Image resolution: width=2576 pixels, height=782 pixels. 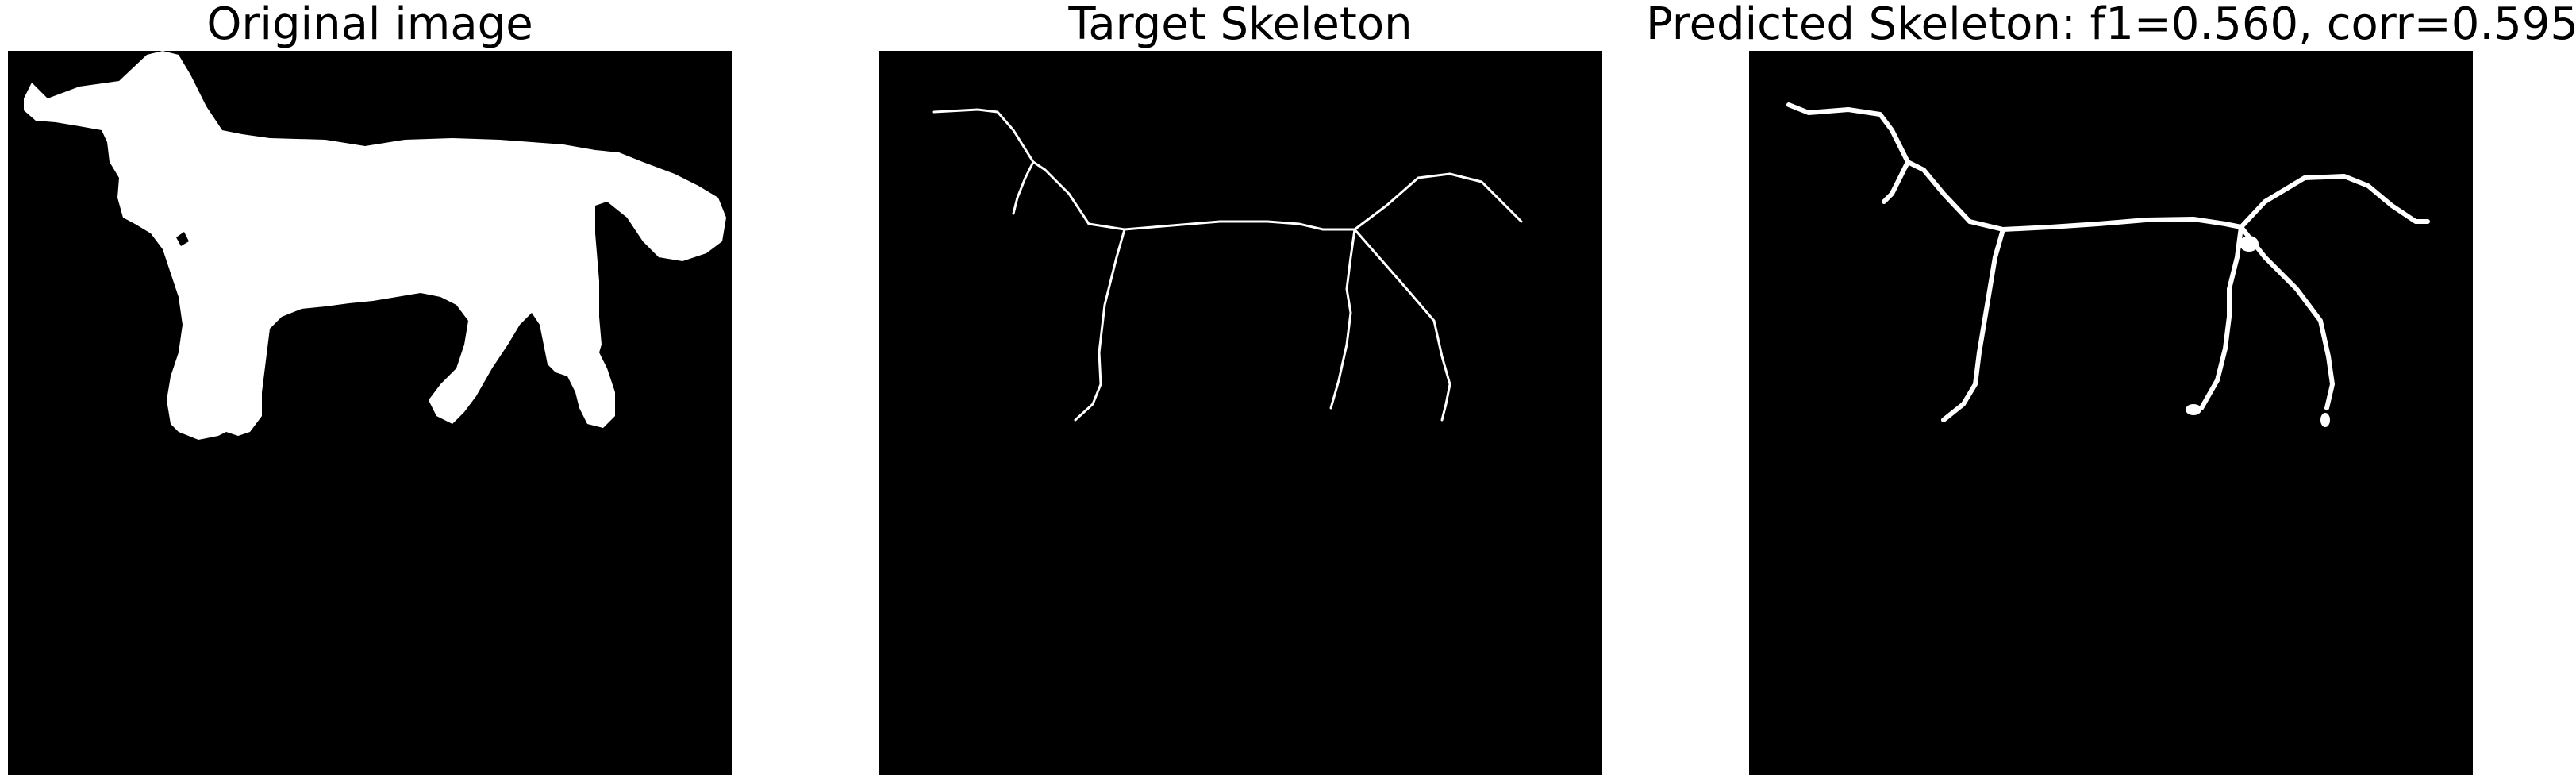 I want to click on predicted-skeleton-spine, so click(x=2105, y=224).